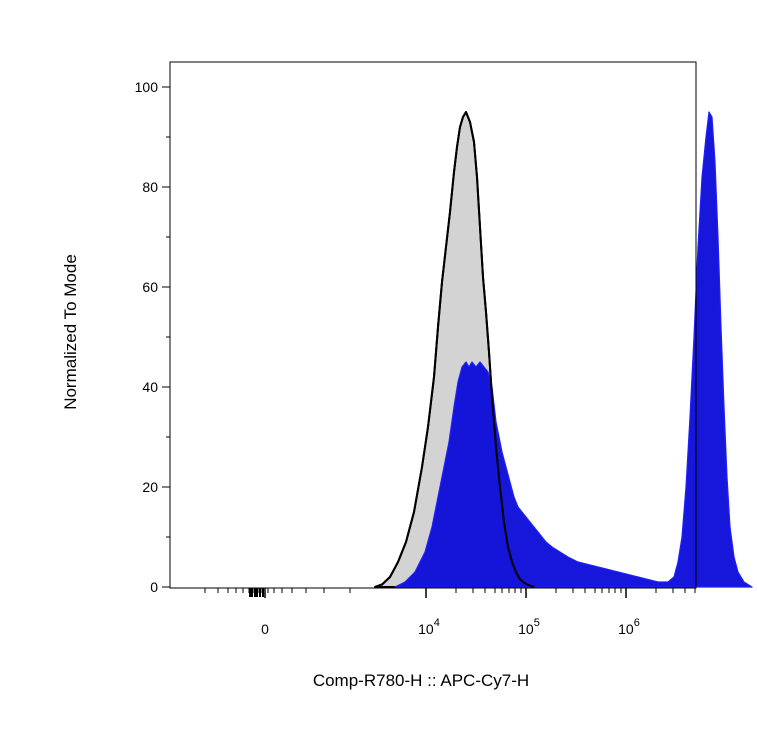 The width and height of the screenshot is (757, 750). What do you see at coordinates (70, 332) in the screenshot?
I see `y-axis-title: Normalized To Mode` at bounding box center [70, 332].